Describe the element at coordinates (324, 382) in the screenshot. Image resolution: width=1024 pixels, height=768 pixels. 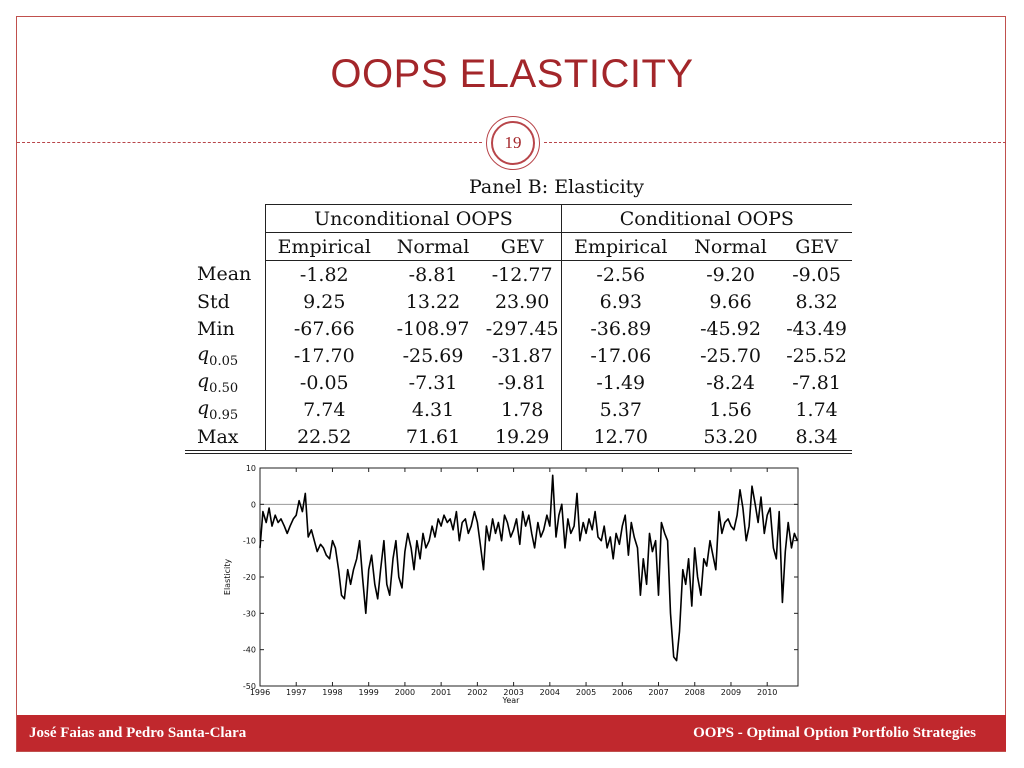
I see `table-cell: -0.05` at that location.